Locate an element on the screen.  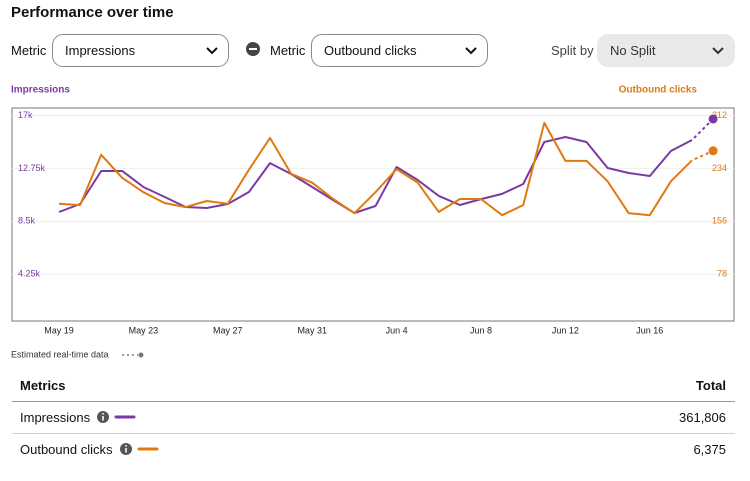
y2-tick-label: 312 is located at coordinates (719, 115).